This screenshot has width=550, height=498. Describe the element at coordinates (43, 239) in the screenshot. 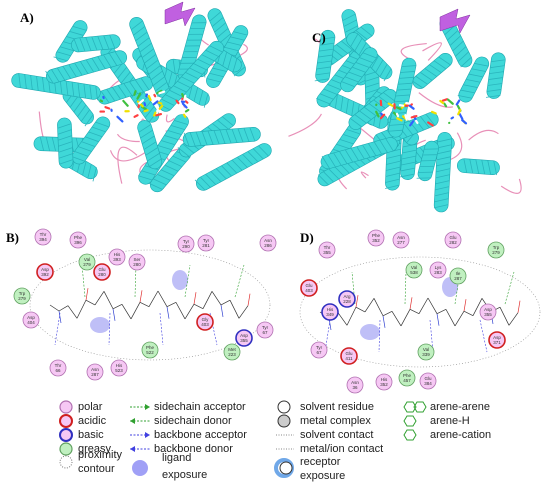

I see `residue-number: 394` at that location.